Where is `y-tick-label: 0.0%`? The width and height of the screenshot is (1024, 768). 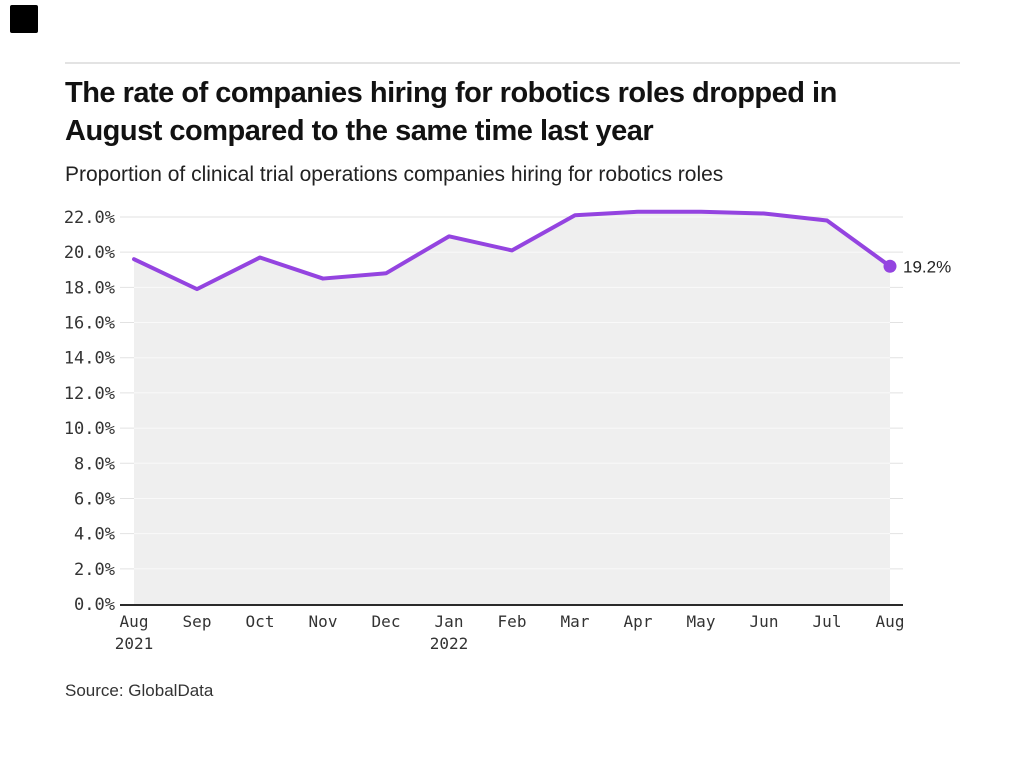 y-tick-label: 0.0% is located at coordinates (94, 605).